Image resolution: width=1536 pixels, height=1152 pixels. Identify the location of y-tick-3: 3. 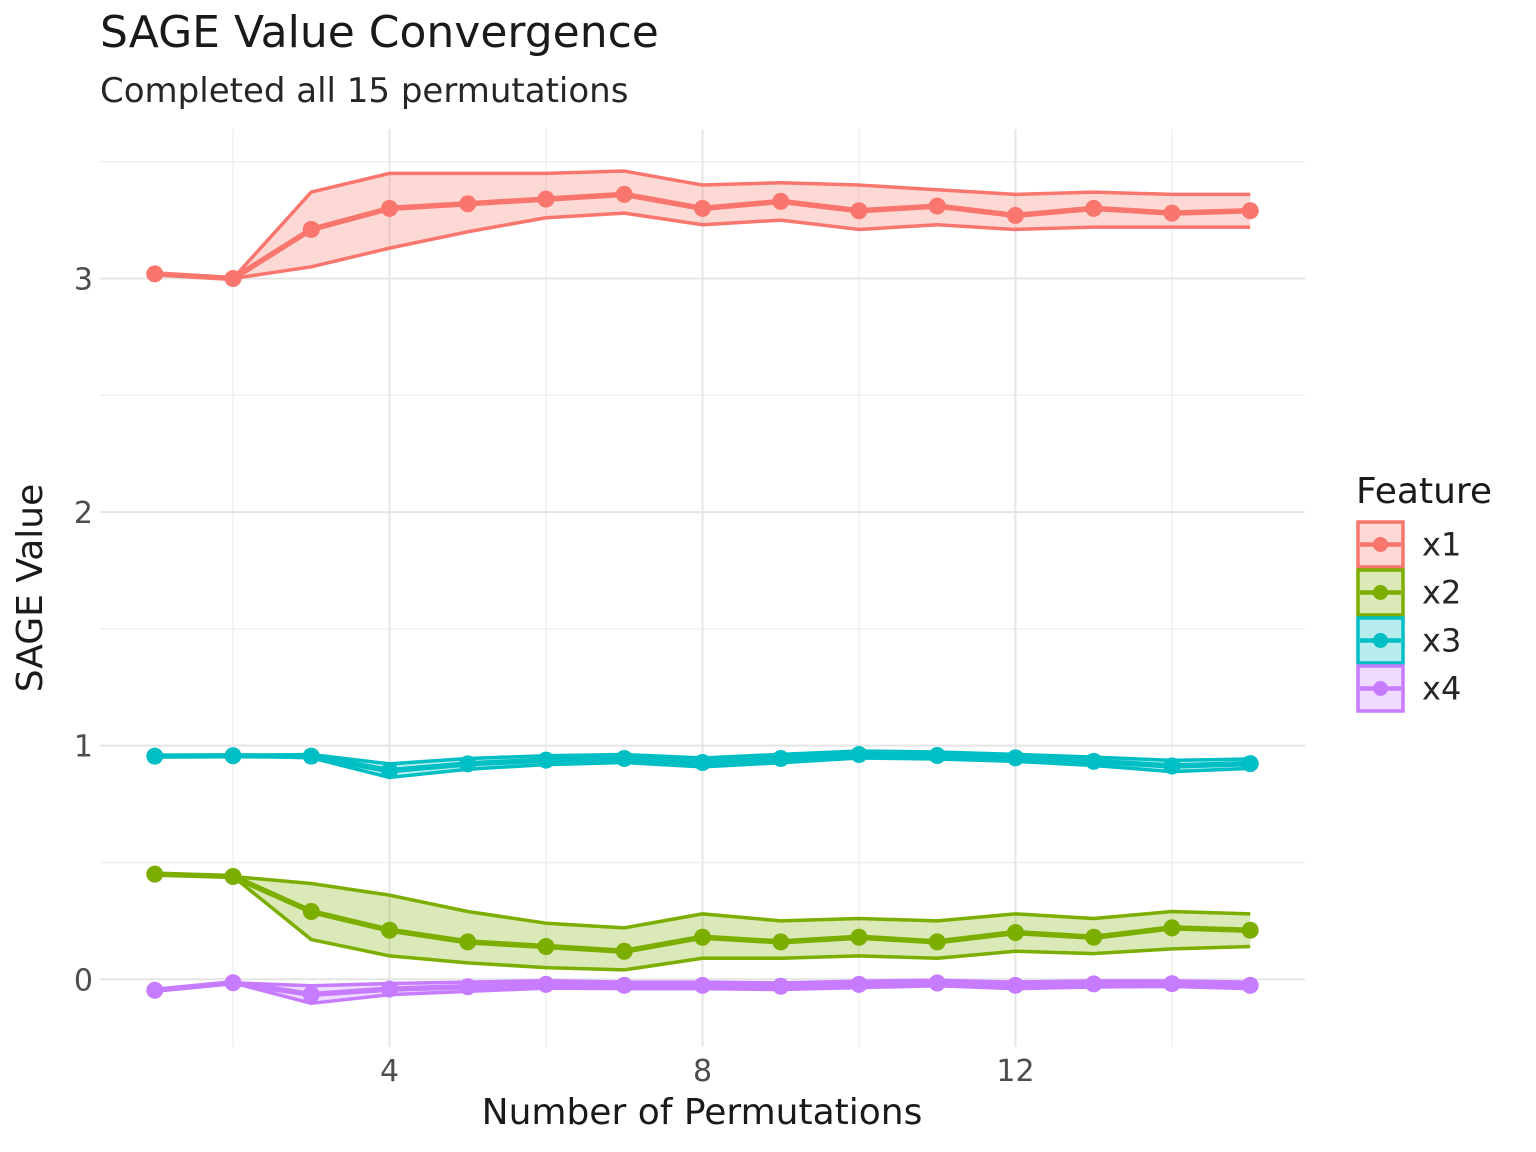
(83, 279).